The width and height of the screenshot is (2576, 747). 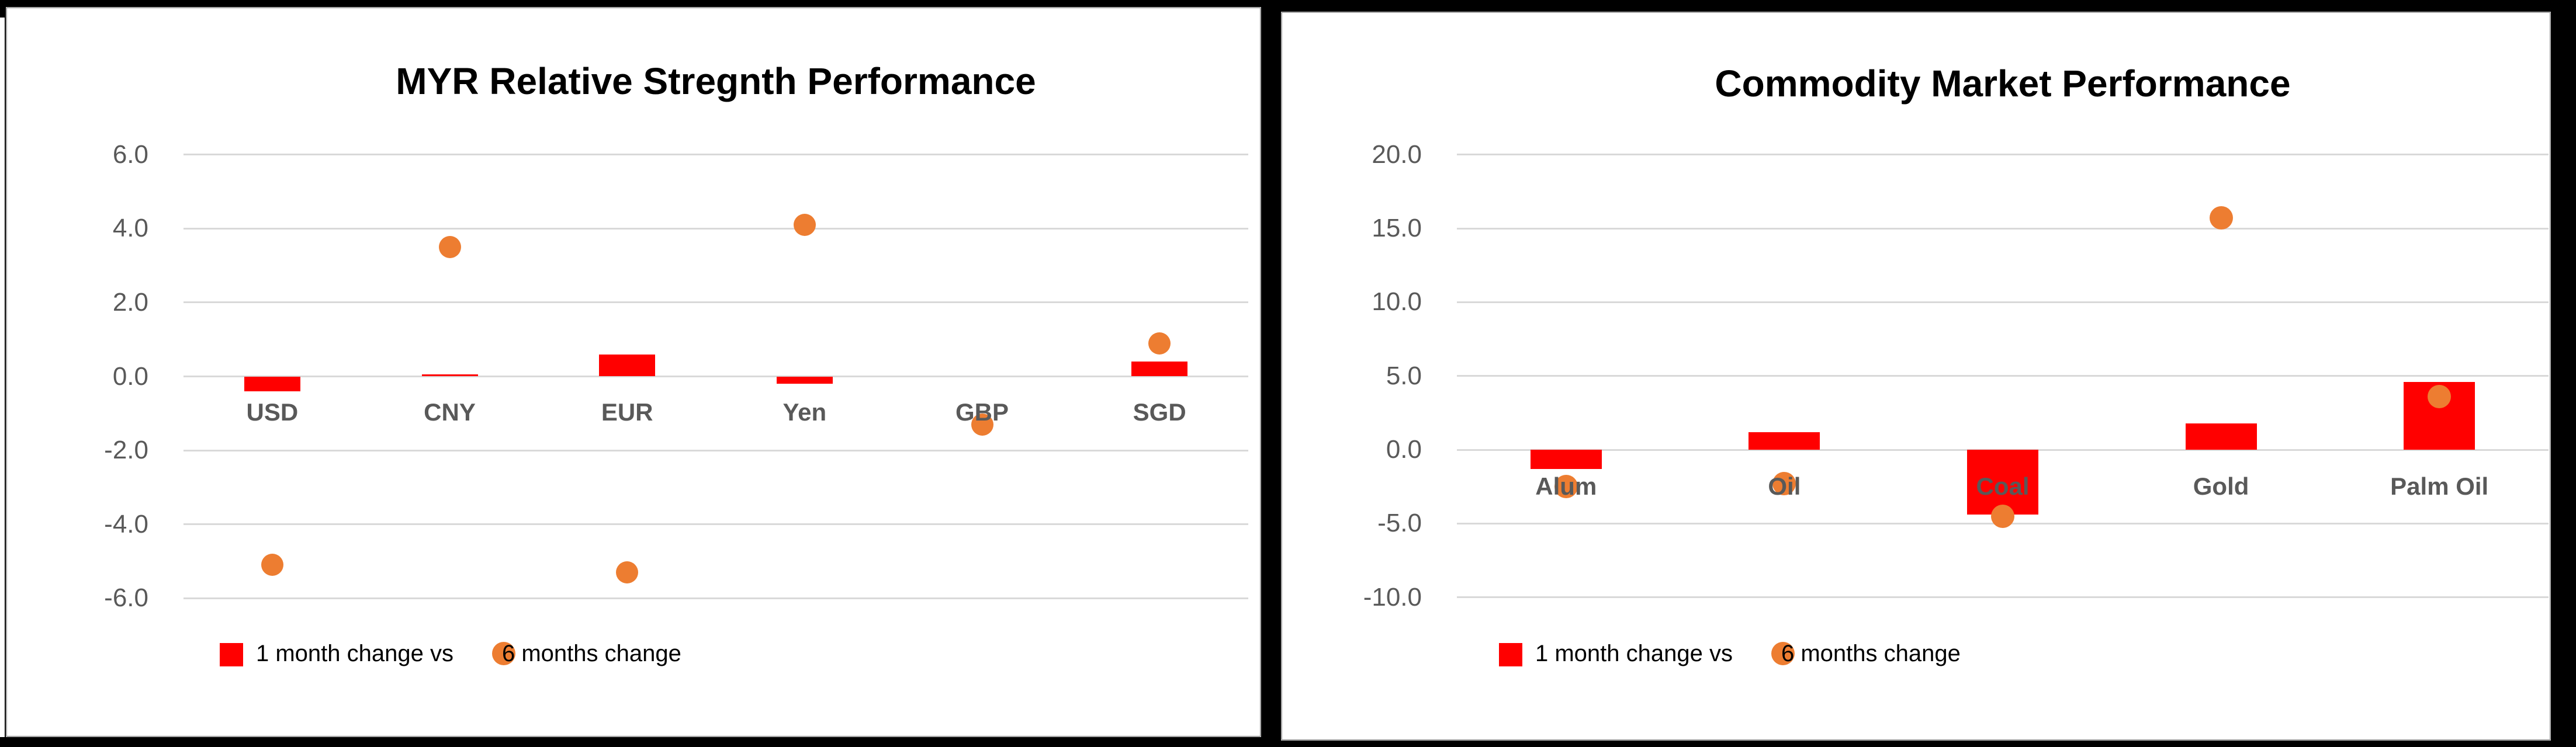 What do you see at coordinates (2439, 486) in the screenshot?
I see `category-label-palm-oil: Palm Oil` at bounding box center [2439, 486].